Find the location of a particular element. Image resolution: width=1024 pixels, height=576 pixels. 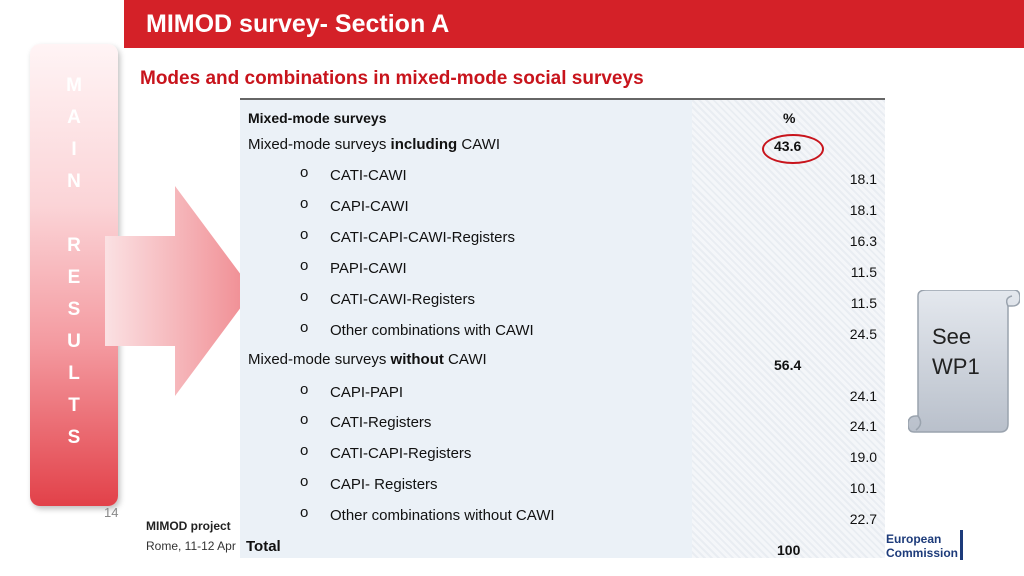

row-label: CAPI- Registers is located at coordinates (384, 484).